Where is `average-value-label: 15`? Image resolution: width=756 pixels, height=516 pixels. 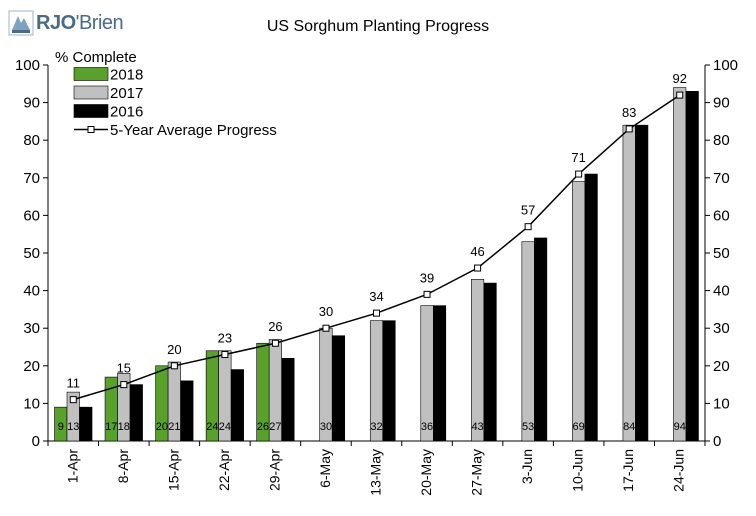
average-value-label: 15 is located at coordinates (124, 368).